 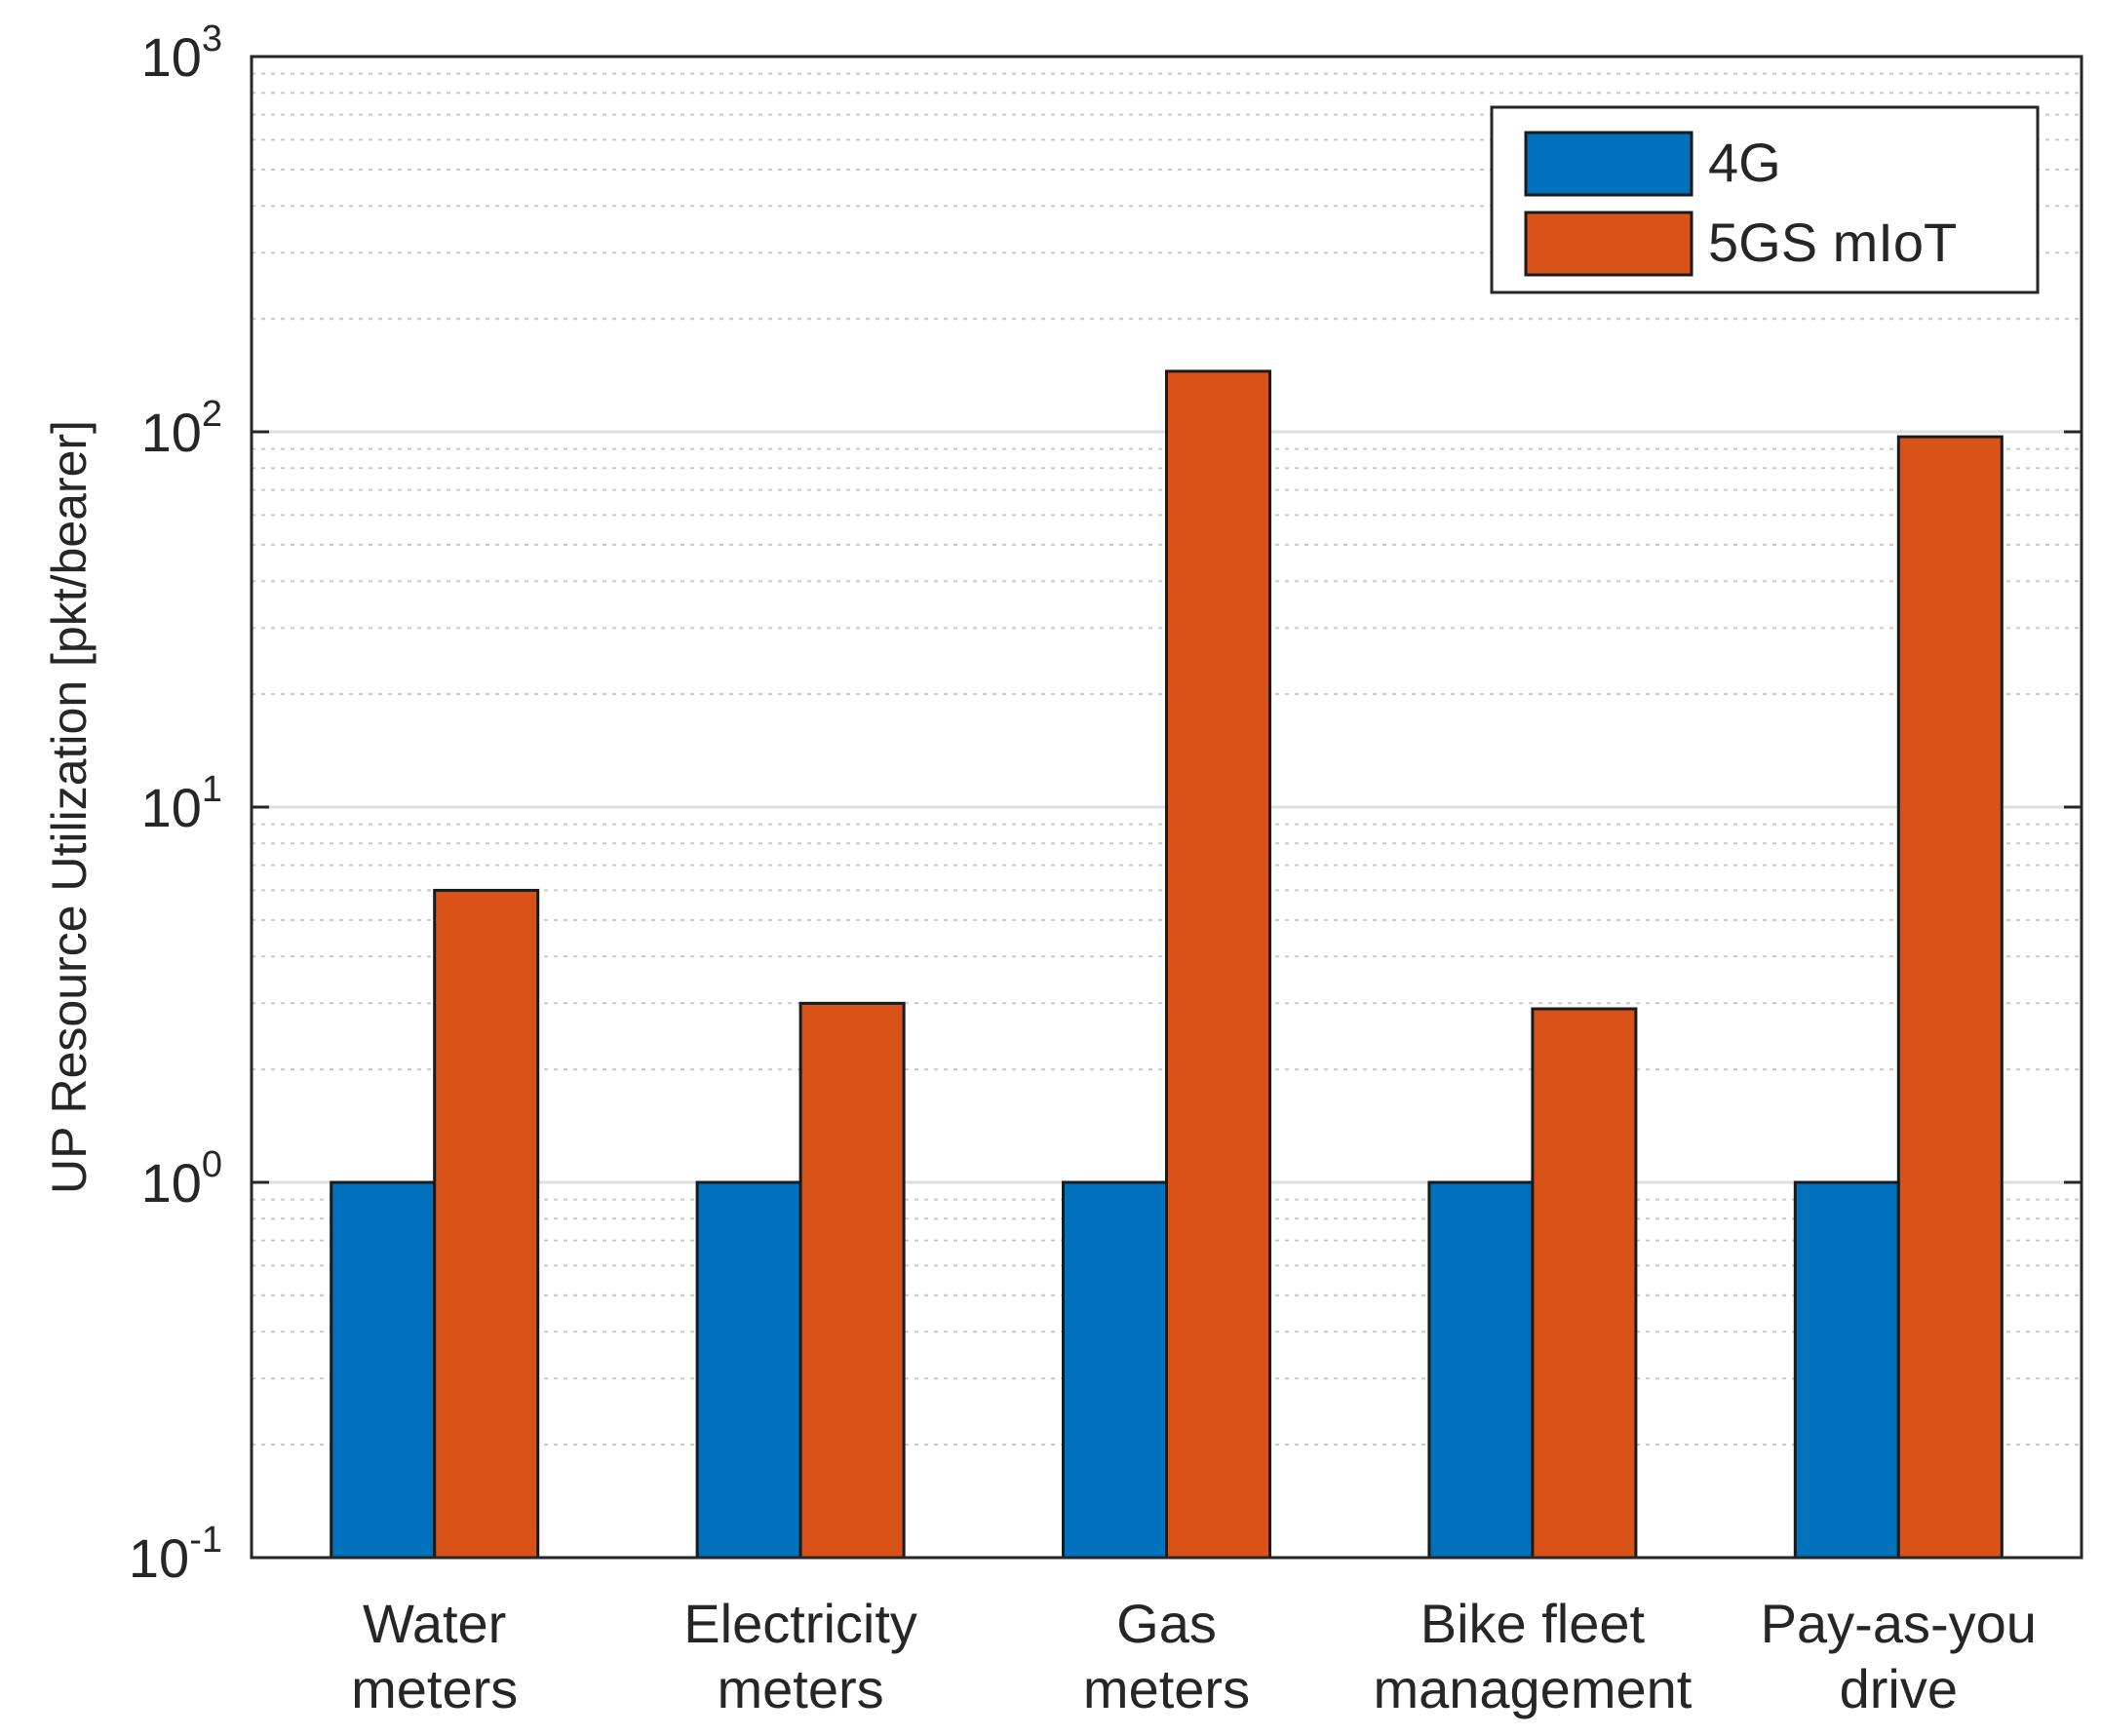 I want to click on y-tick-label: 10¹, so click(x=181, y=803).